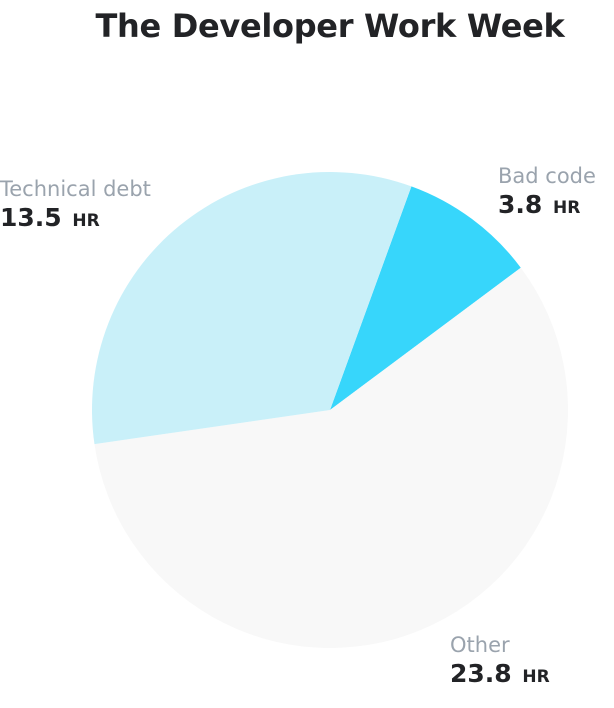 The image size is (614, 708). I want to click on slice-value-technical-debt: 13.5 HR, so click(50, 217).